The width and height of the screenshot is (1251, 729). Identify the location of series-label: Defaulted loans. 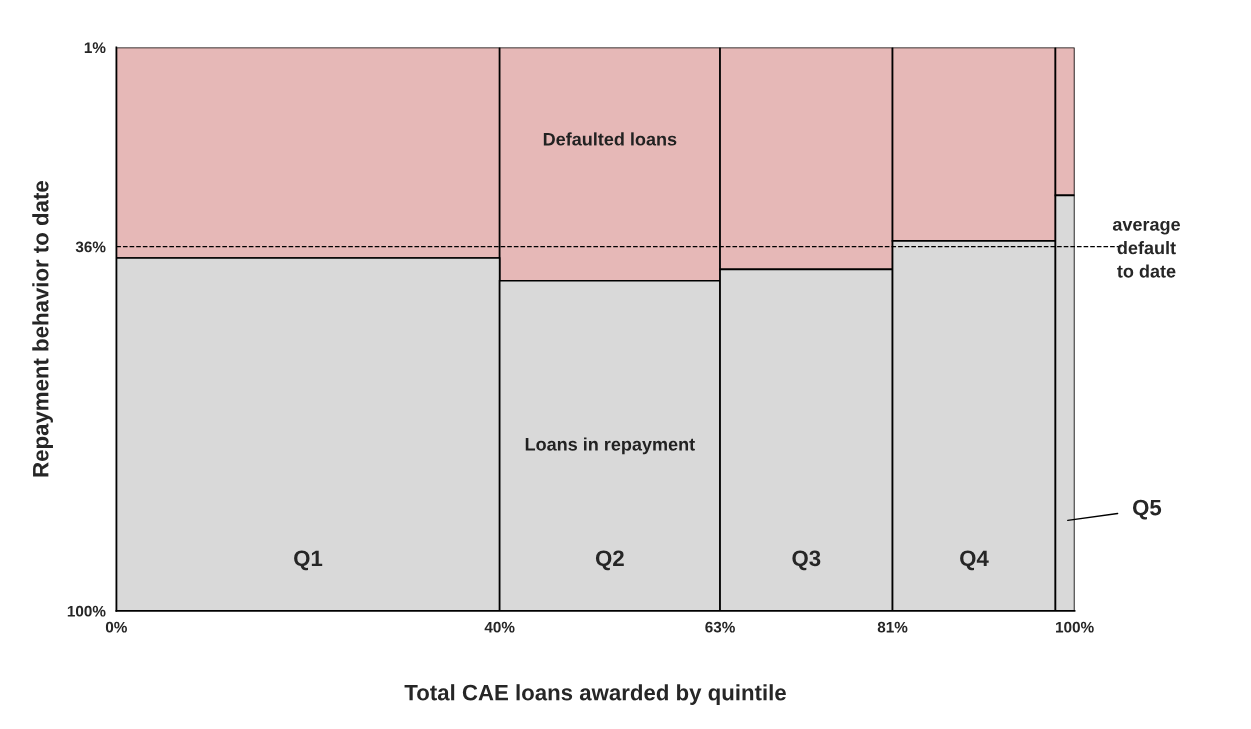
(610, 139).